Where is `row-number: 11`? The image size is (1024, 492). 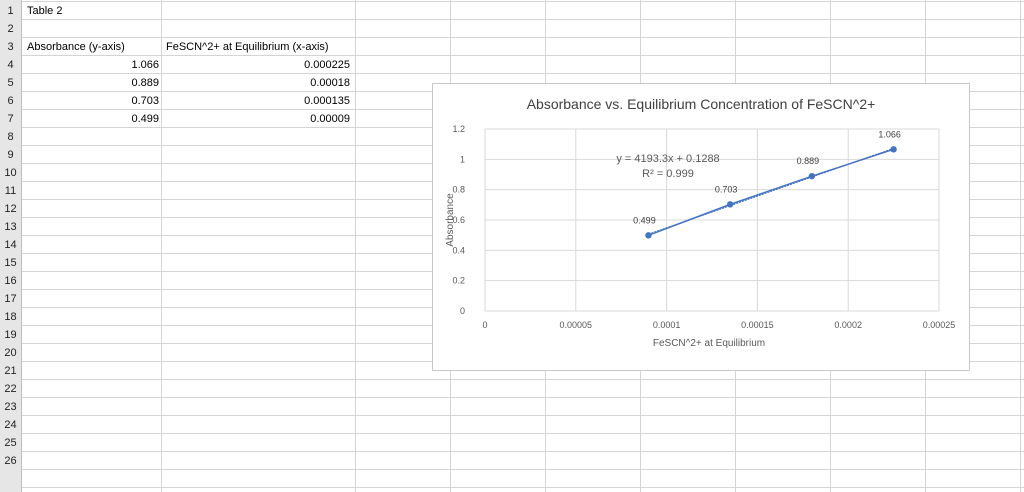
row-number: 11 is located at coordinates (10, 191).